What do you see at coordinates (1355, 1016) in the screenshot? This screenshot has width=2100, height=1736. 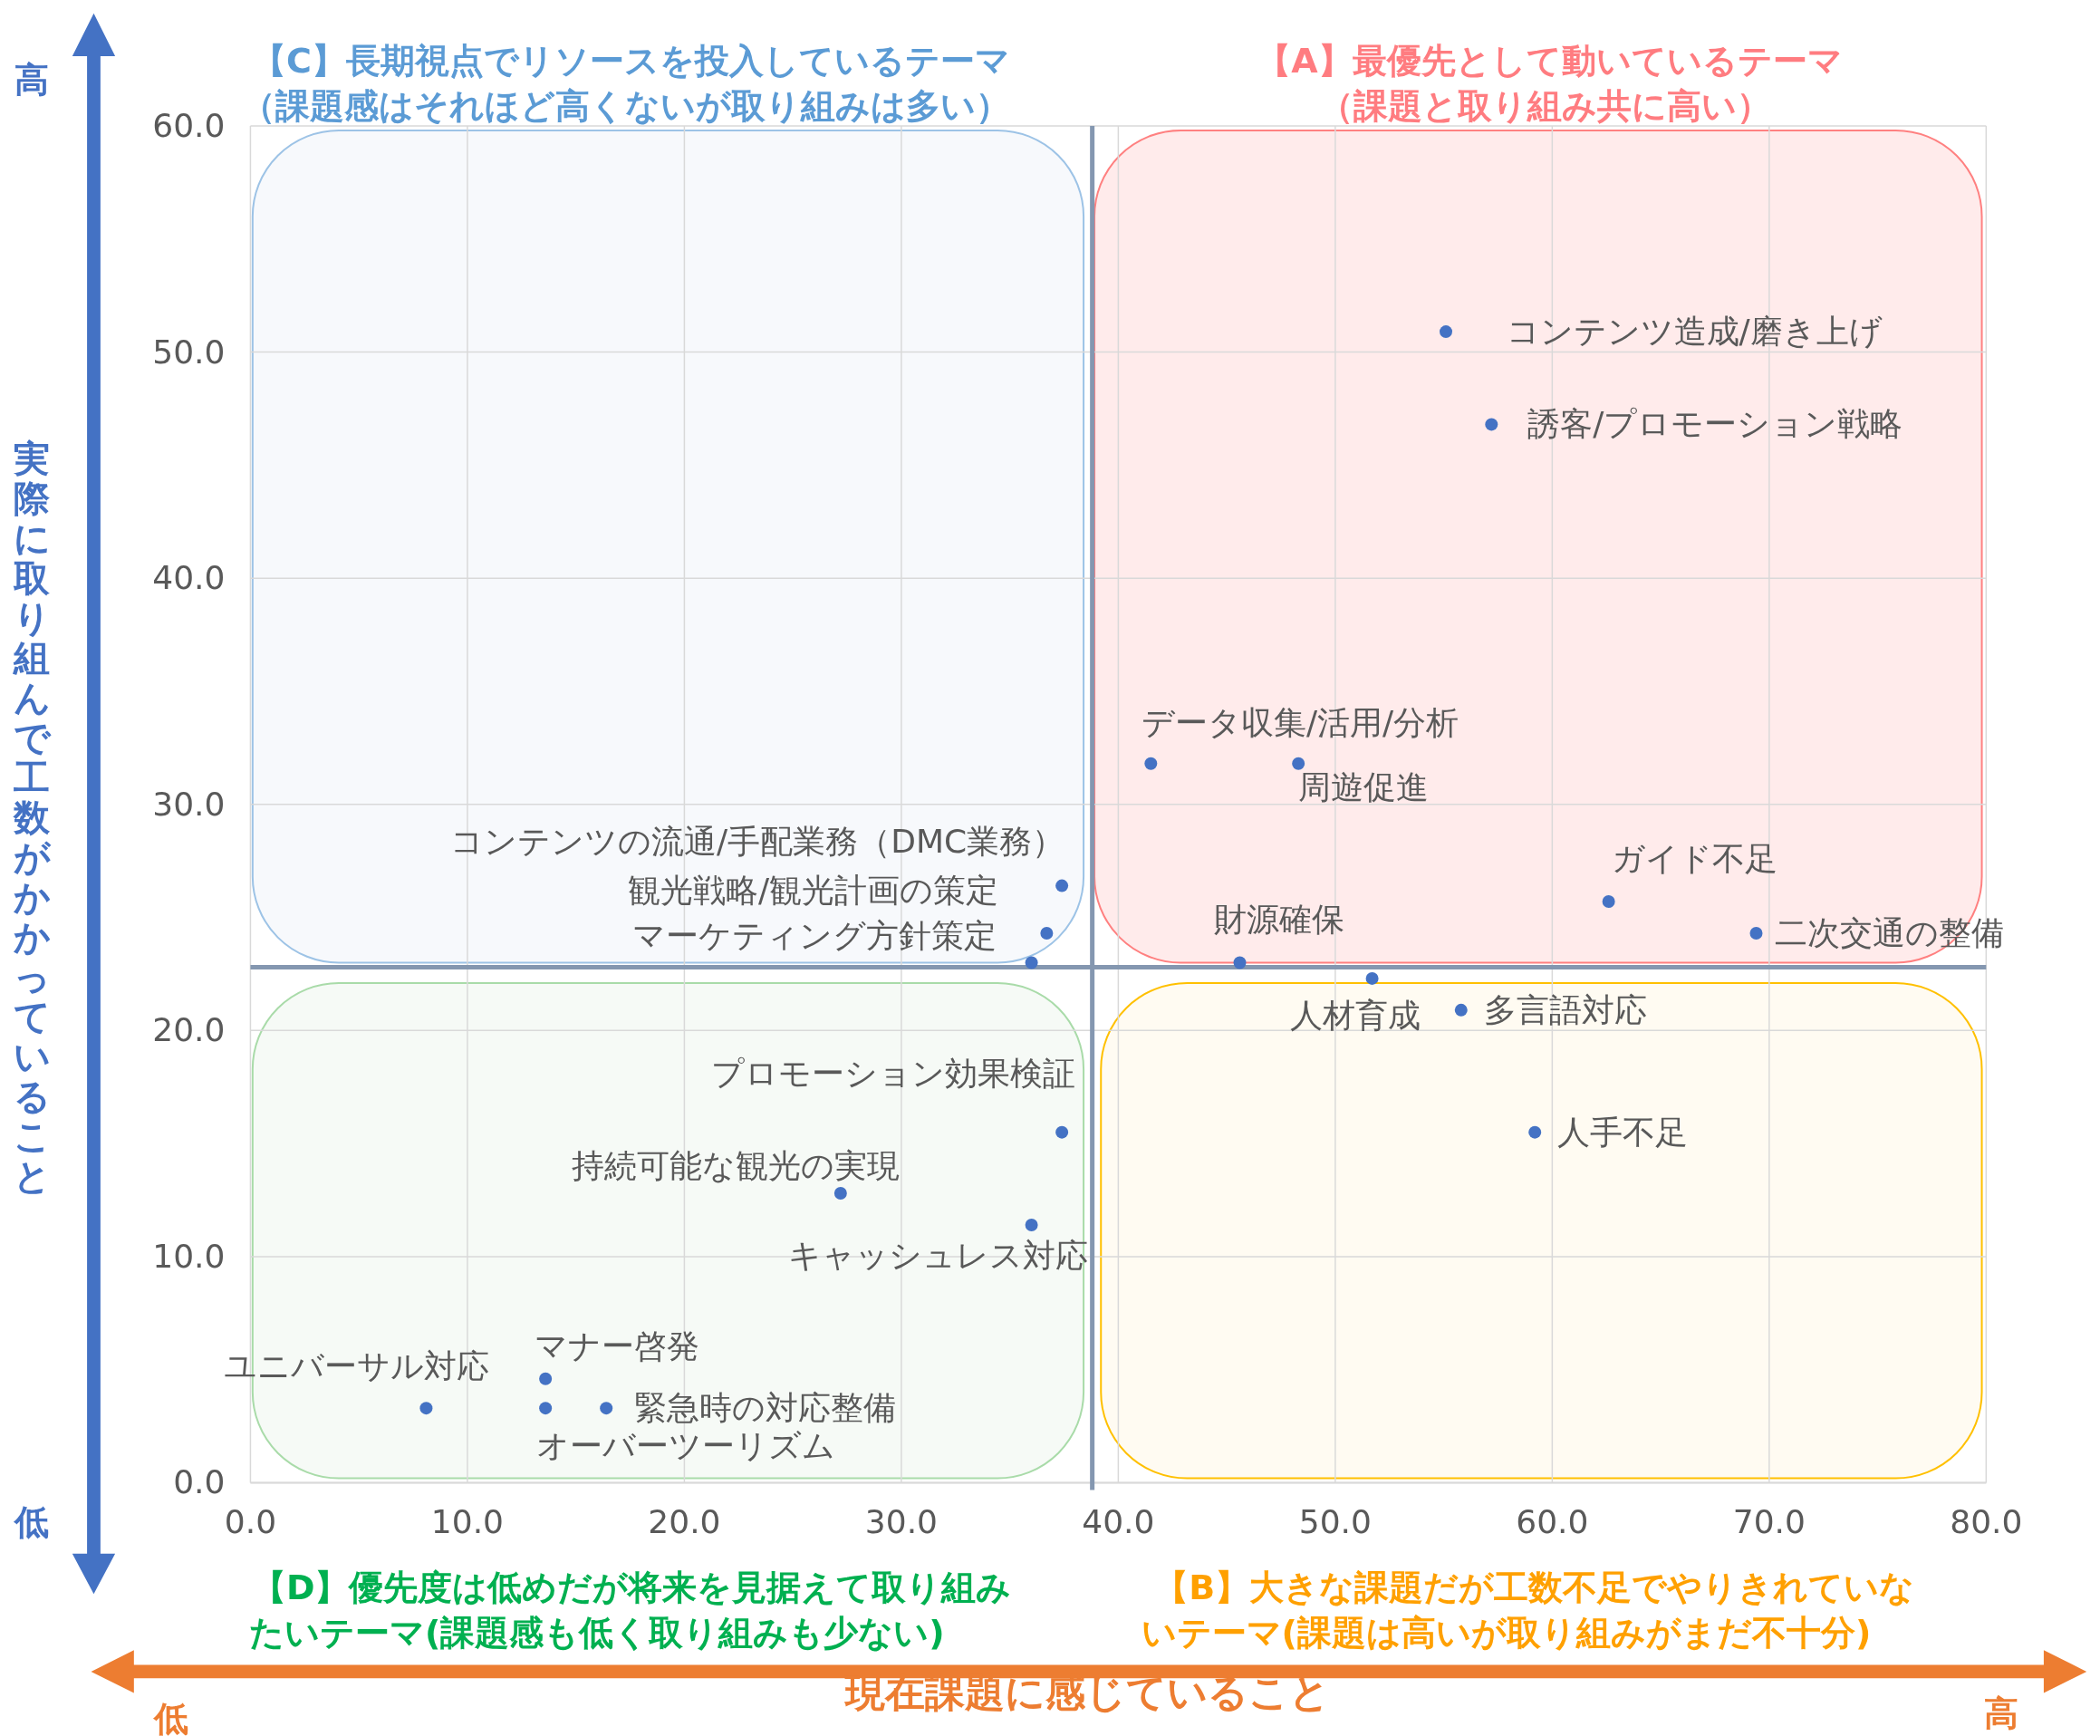 I see `series-label: 人材育成` at bounding box center [1355, 1016].